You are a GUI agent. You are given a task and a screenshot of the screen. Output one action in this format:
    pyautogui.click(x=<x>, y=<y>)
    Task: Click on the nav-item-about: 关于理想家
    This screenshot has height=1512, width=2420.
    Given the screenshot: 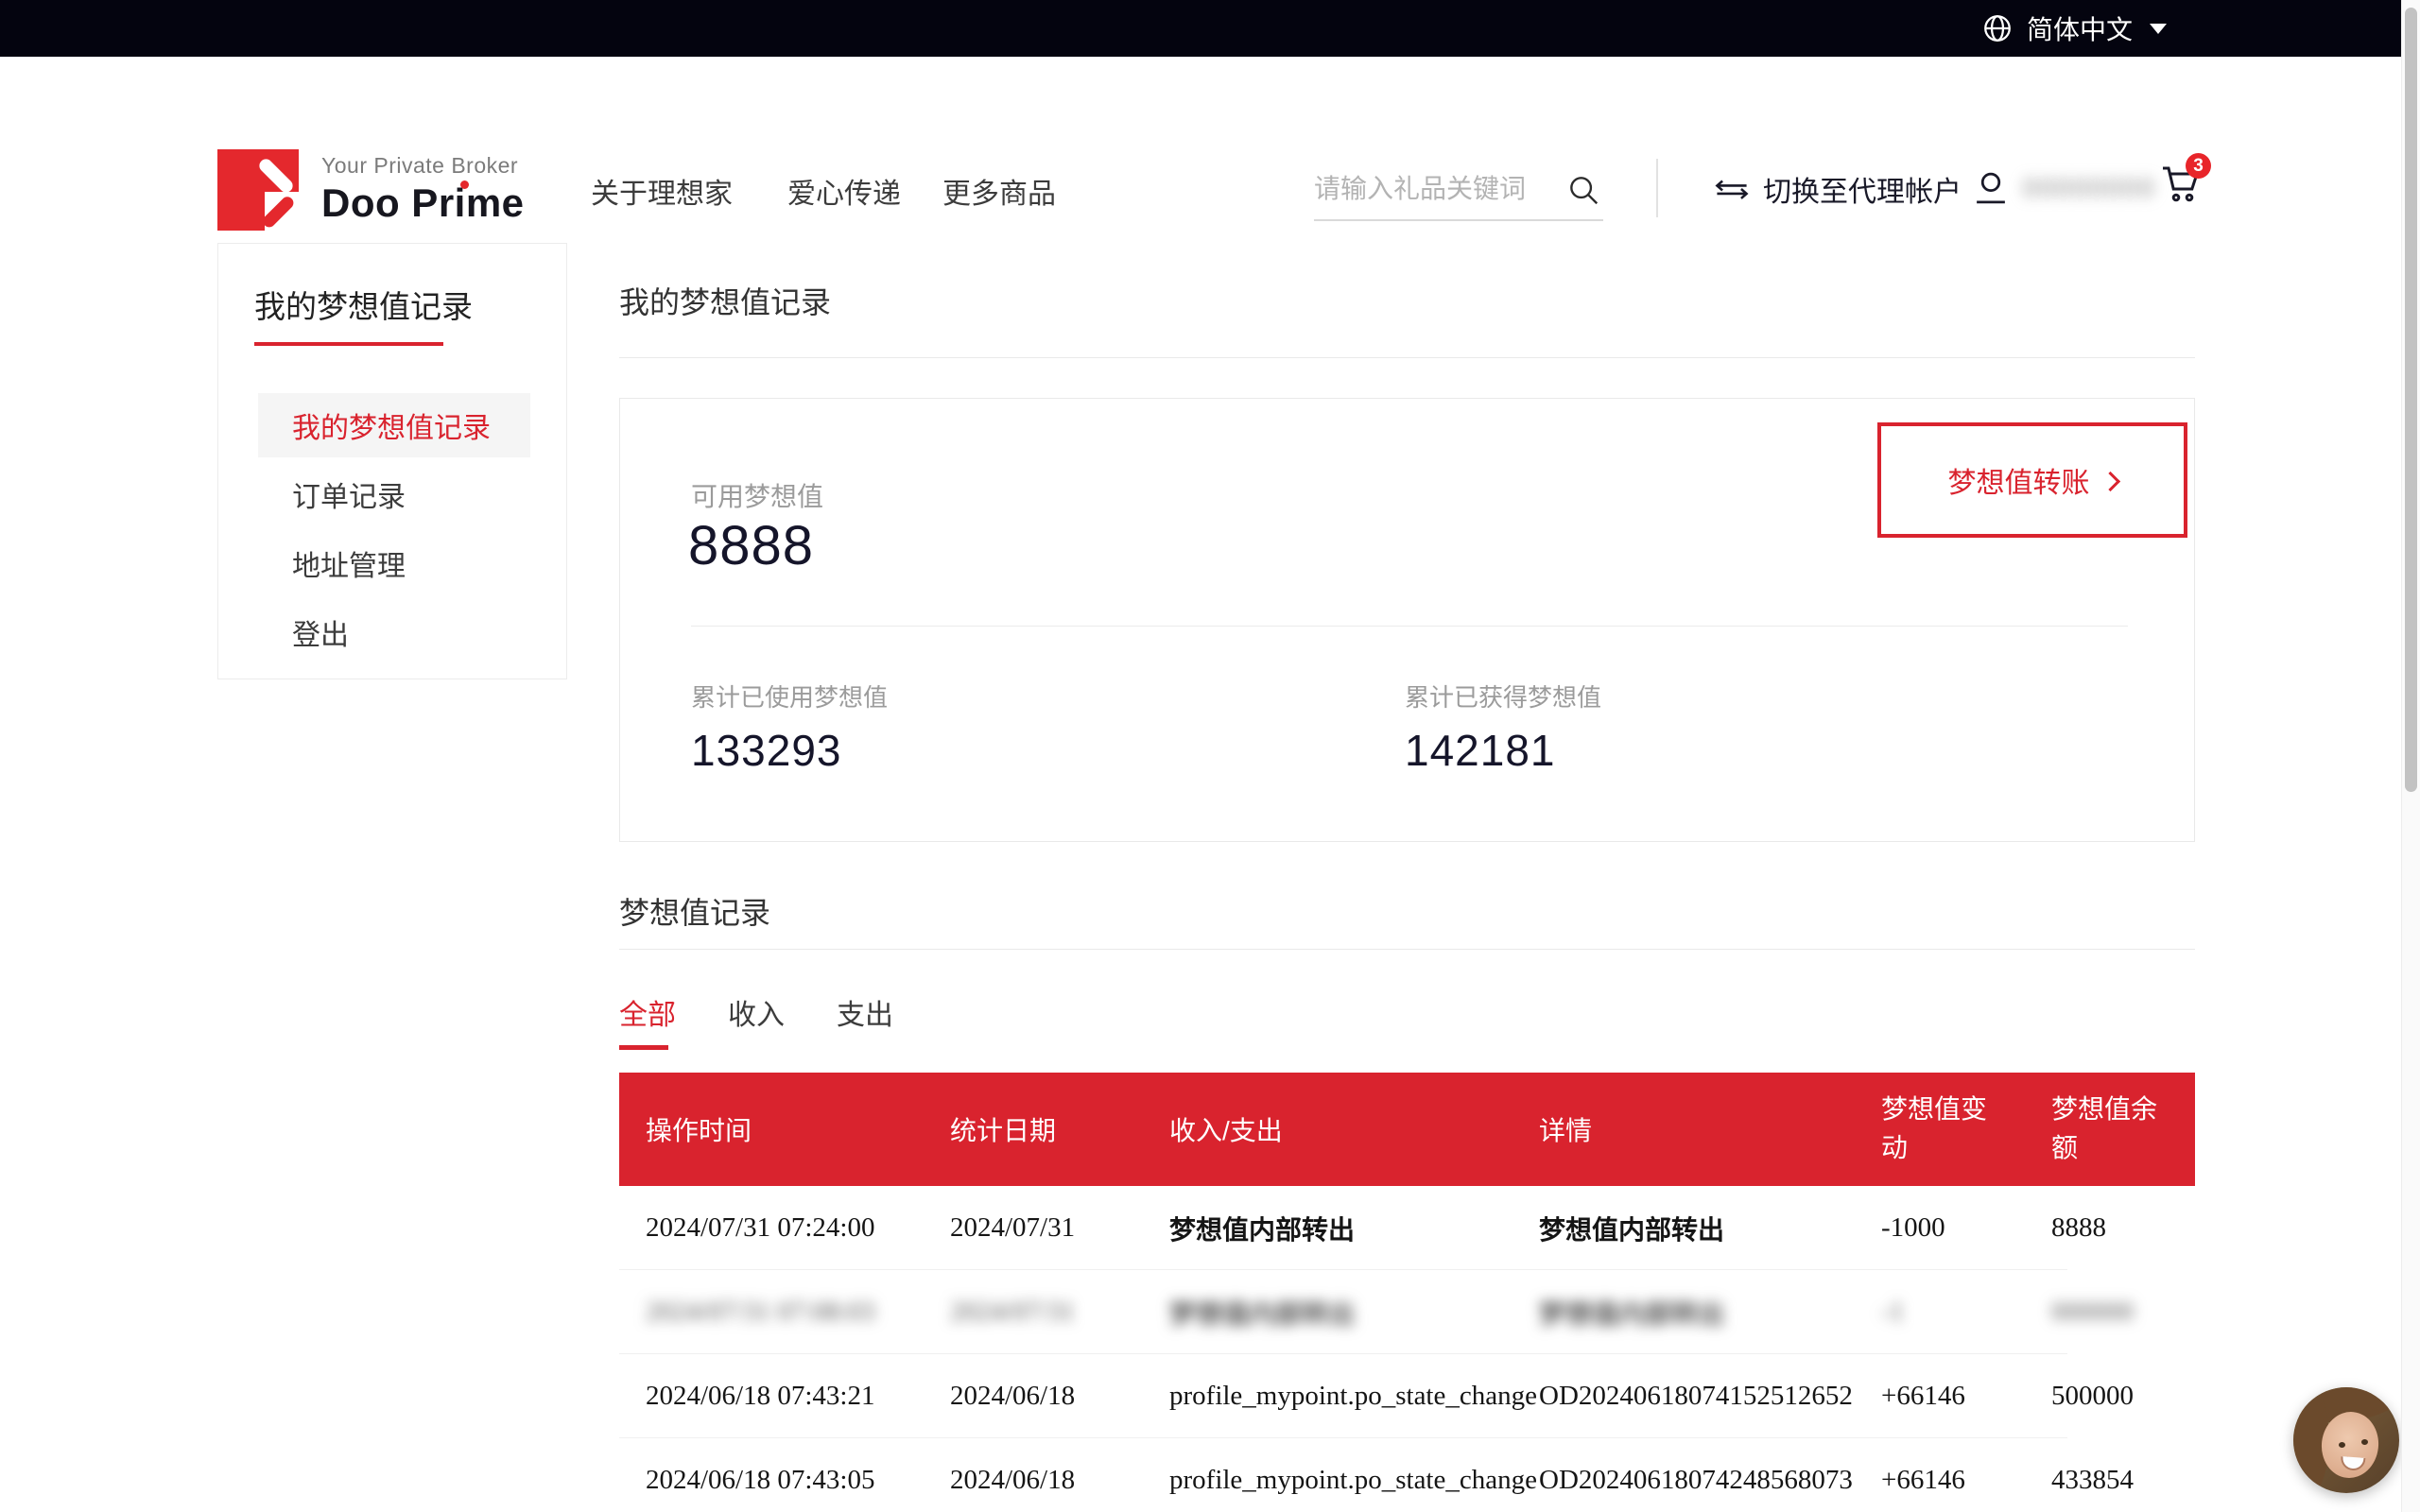 What is the action you would take?
    pyautogui.click(x=662, y=194)
    